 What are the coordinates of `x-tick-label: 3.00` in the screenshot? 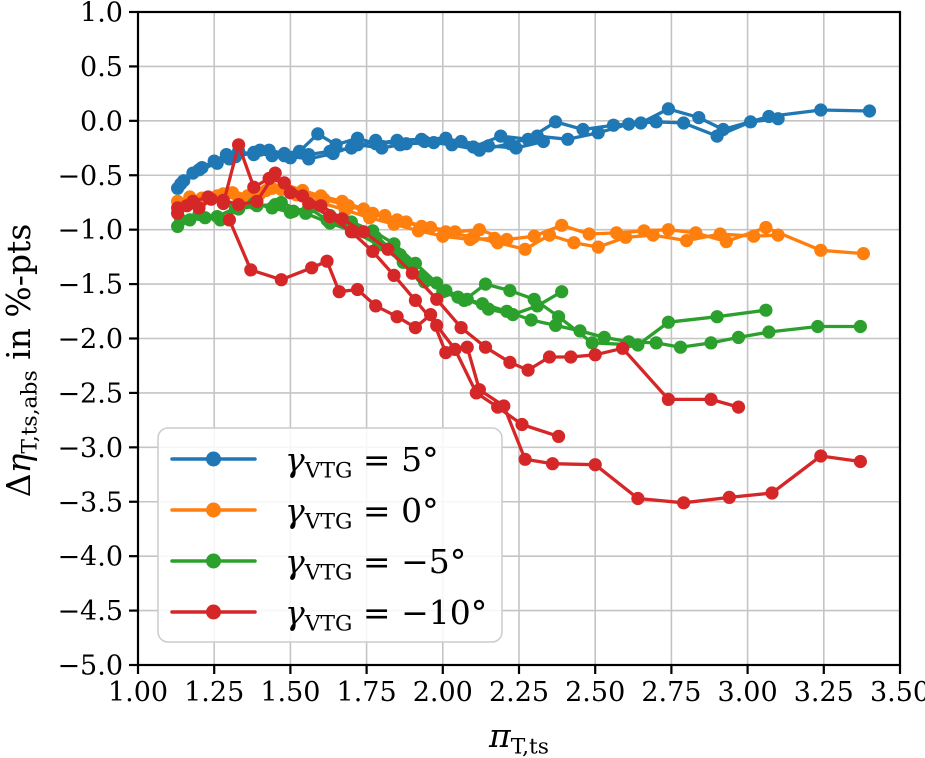 It's located at (748, 692).